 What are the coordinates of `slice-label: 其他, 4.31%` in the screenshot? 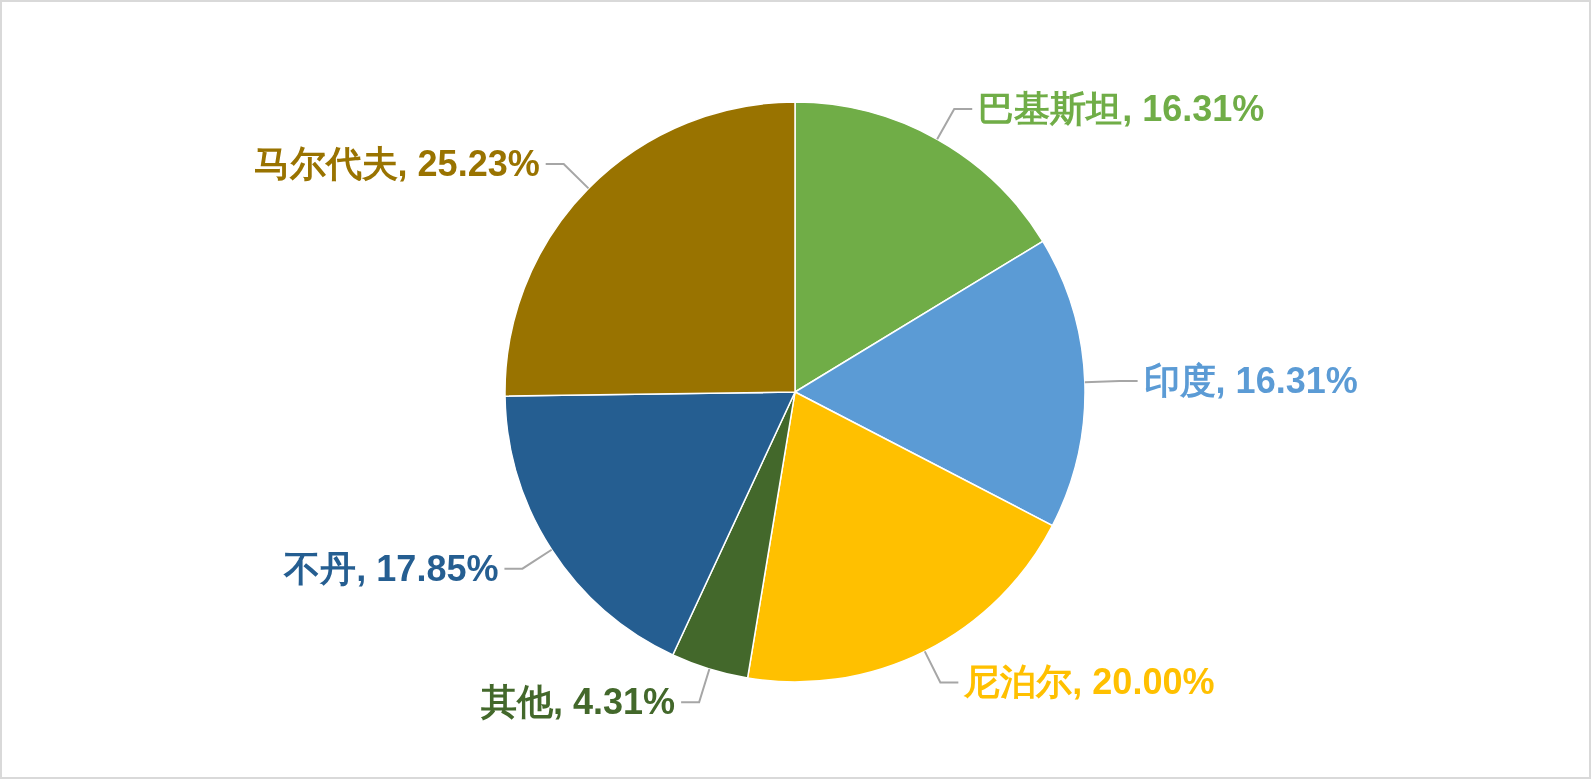 It's located at (578, 702).